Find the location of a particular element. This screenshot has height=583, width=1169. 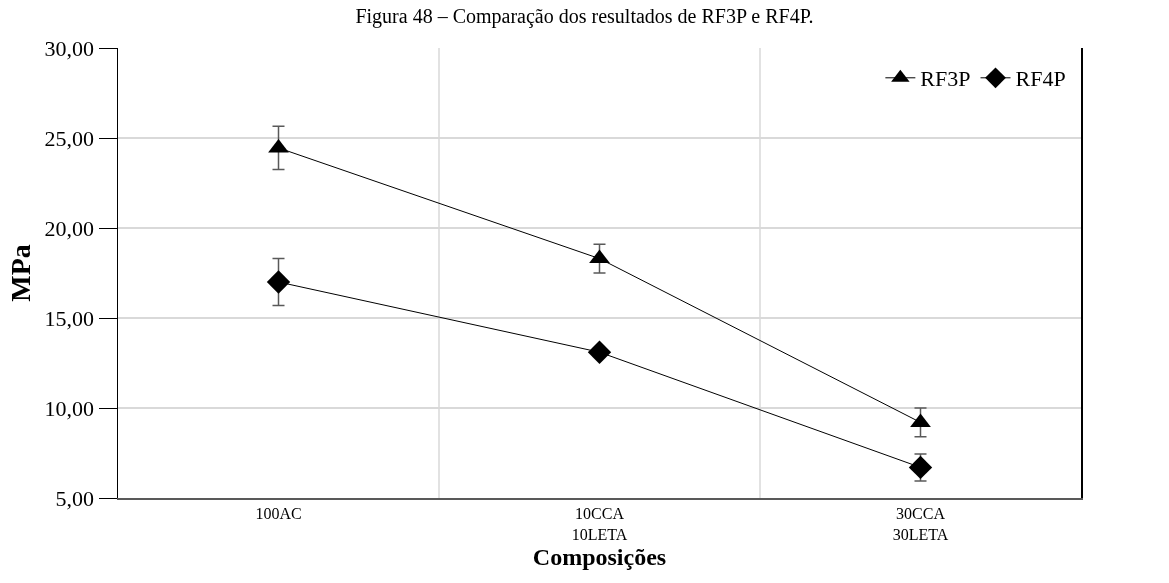

x-axis-title: Composições is located at coordinates (599, 556).